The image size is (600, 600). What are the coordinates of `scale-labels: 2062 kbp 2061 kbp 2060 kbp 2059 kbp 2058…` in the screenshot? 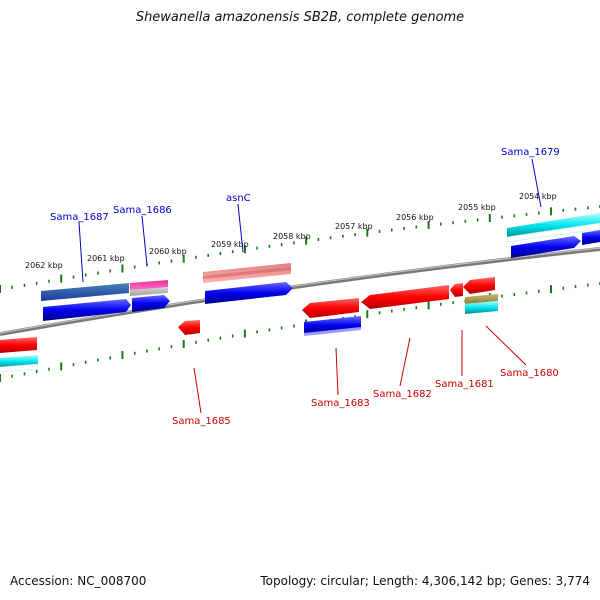 It's located at (291, 231).